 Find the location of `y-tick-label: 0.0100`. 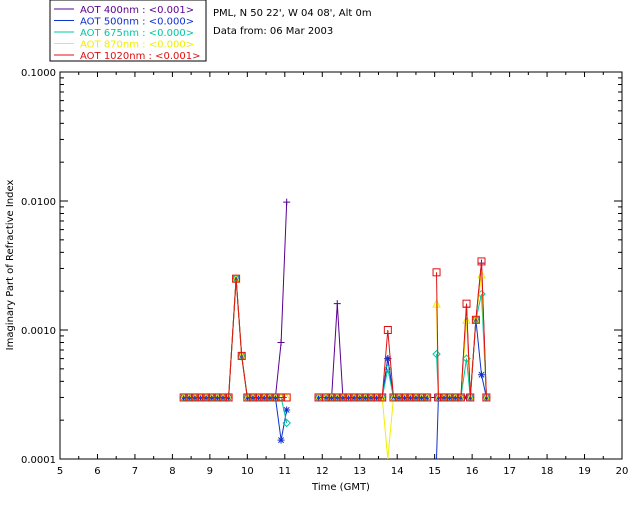

y-tick-label: 0.0100 is located at coordinates (38, 202).